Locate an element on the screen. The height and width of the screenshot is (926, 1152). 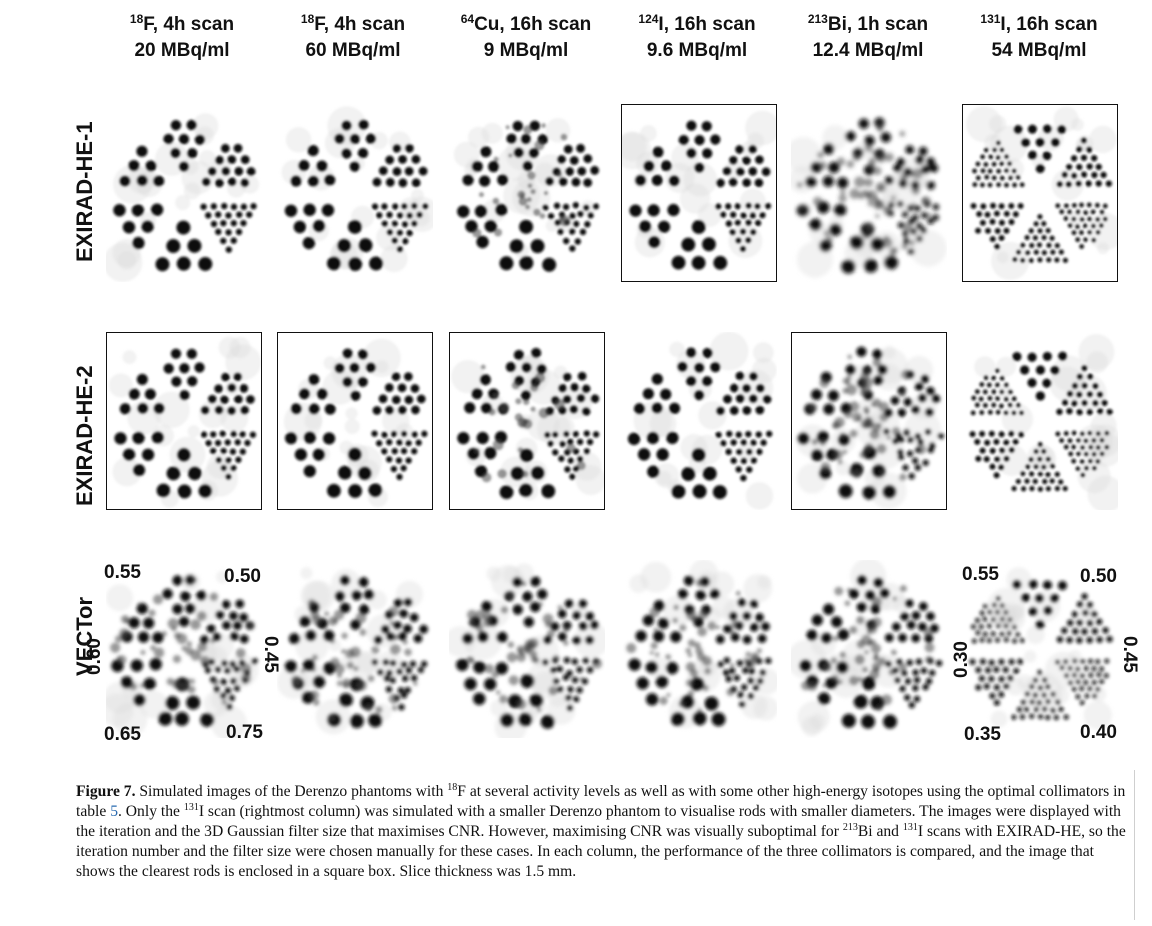
table-link: 5 is located at coordinates (114, 811).